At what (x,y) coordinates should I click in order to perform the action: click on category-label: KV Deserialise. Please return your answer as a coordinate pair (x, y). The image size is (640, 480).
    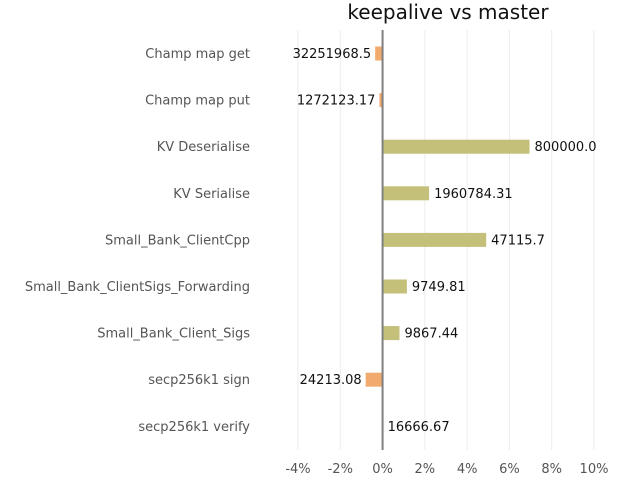
    Looking at the image, I should click on (203, 147).